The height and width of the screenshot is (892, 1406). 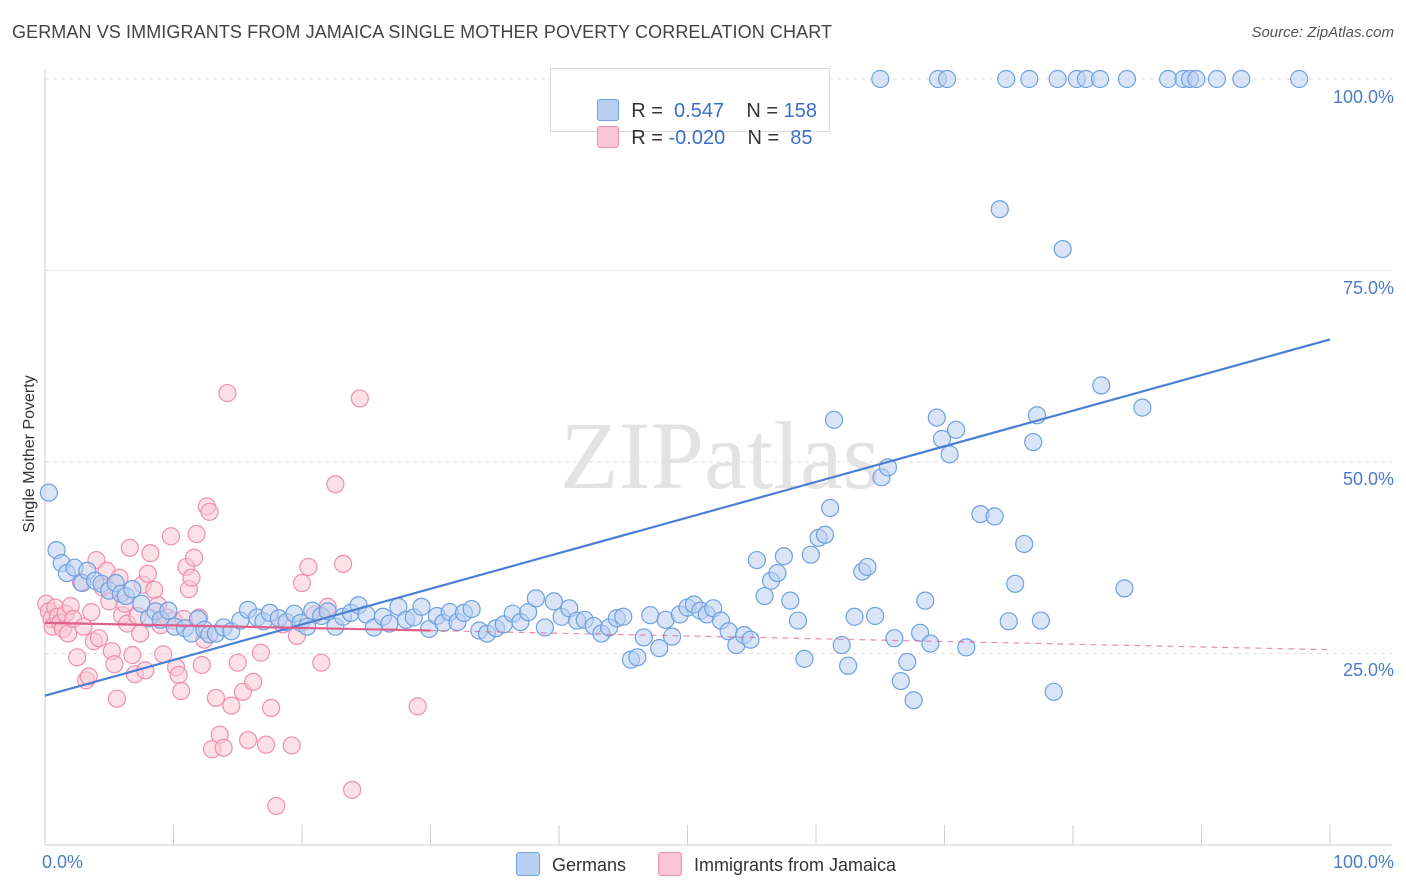 What do you see at coordinates (690, 108) in the screenshot?
I see `correlation-legend: R = 0.547 N = 158 R = -0.020 N = 85` at bounding box center [690, 108].